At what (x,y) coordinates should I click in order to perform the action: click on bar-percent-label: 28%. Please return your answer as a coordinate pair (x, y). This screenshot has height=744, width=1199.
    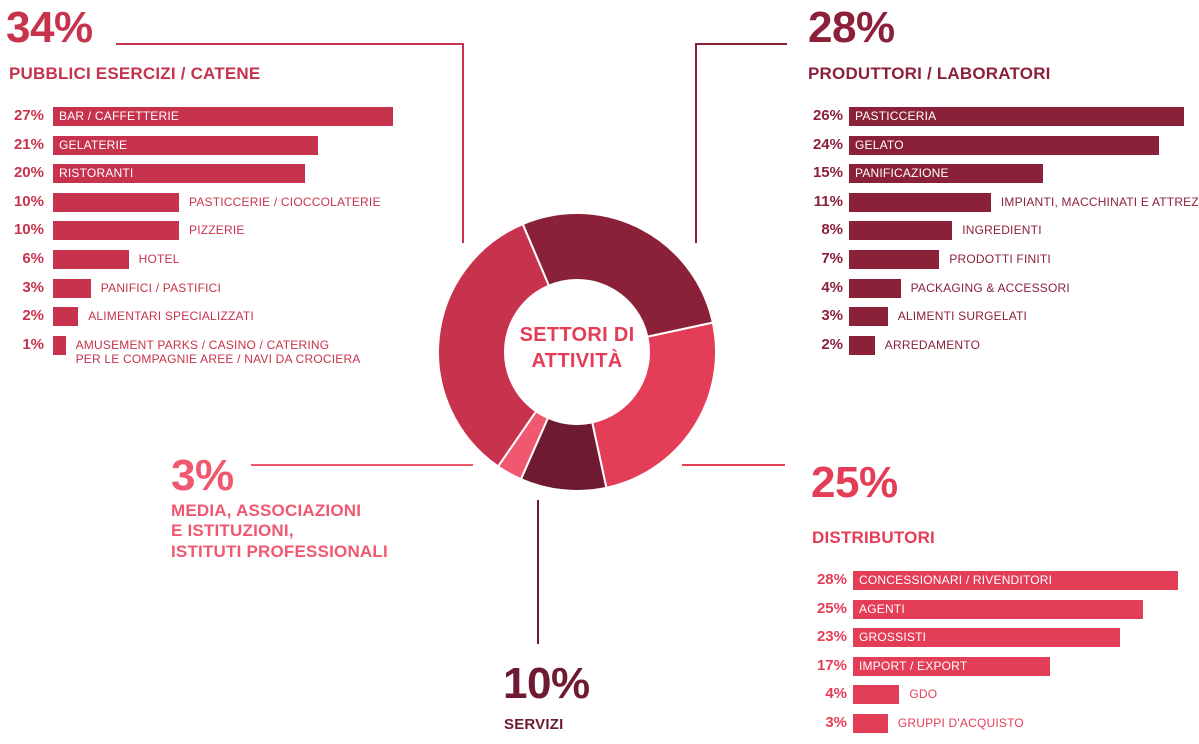
    Looking at the image, I should click on (831, 579).